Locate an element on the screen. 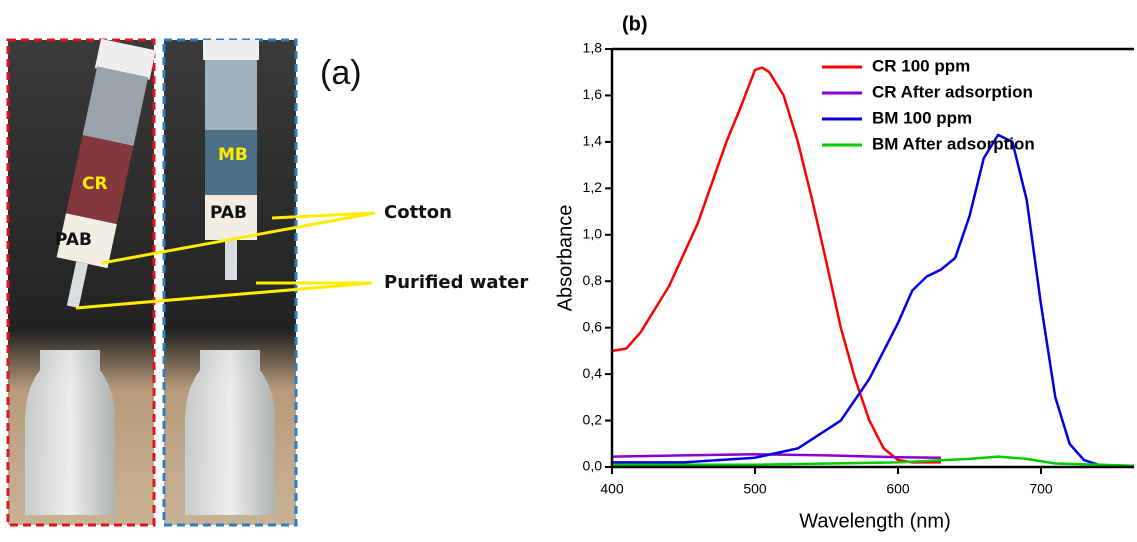 The height and width of the screenshot is (542, 1137). y-tick-label: 1,4 is located at coordinates (593, 141).